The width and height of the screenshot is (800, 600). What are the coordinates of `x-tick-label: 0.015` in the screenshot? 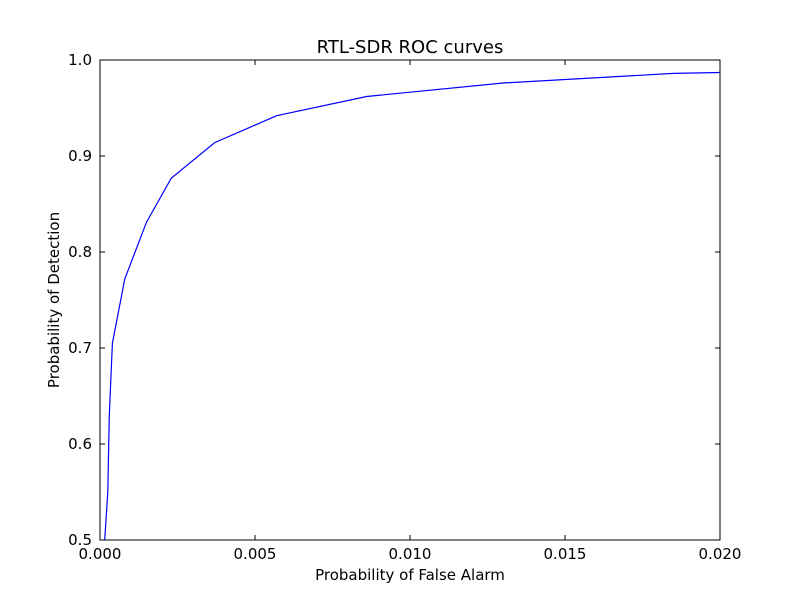 It's located at (565, 554).